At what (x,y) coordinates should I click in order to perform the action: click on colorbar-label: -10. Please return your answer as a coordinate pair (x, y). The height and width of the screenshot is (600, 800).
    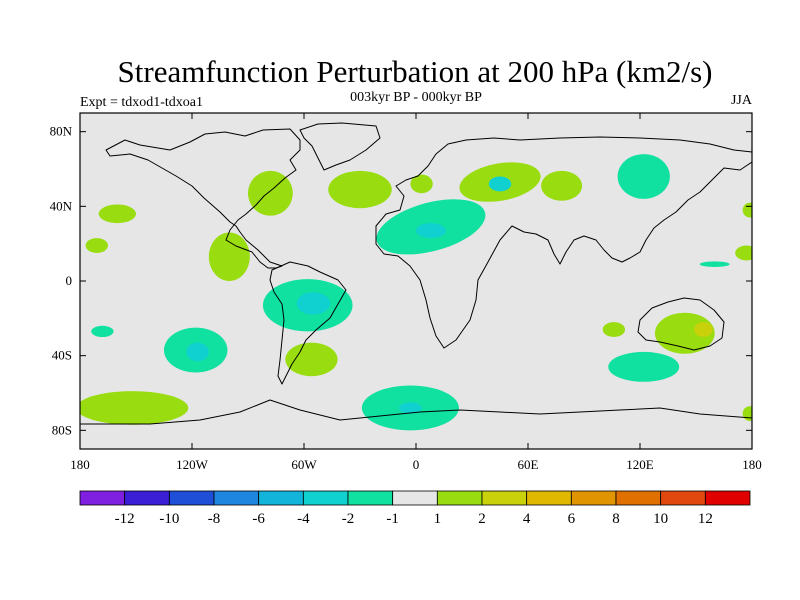
    Looking at the image, I should click on (169, 519).